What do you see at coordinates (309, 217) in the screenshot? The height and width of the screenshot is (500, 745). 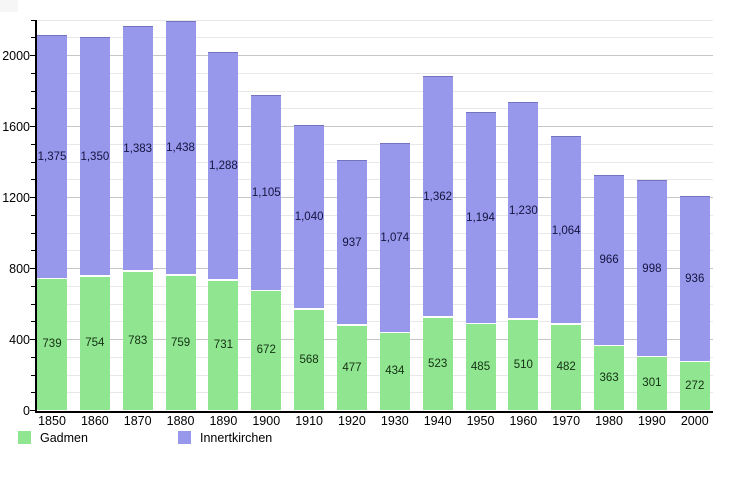 I see `value-label-innertkirchen: 1,040` at bounding box center [309, 217].